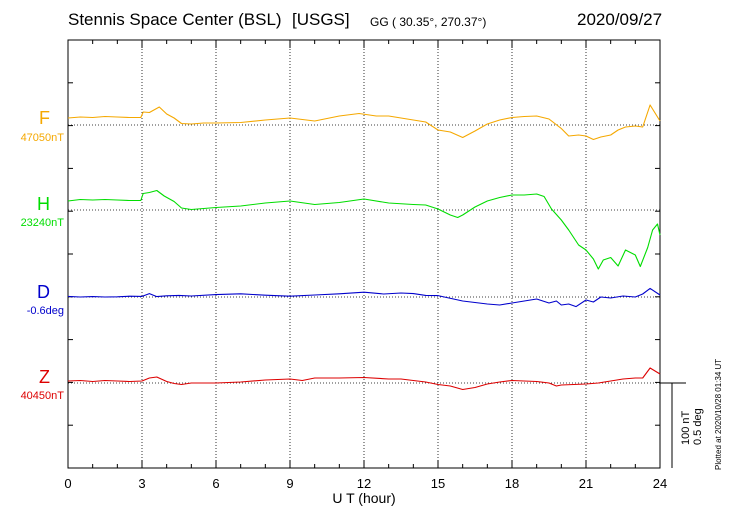 The image size is (730, 520). What do you see at coordinates (686, 427) in the screenshot?
I see `scale-nt-label: 100 nT` at bounding box center [686, 427].